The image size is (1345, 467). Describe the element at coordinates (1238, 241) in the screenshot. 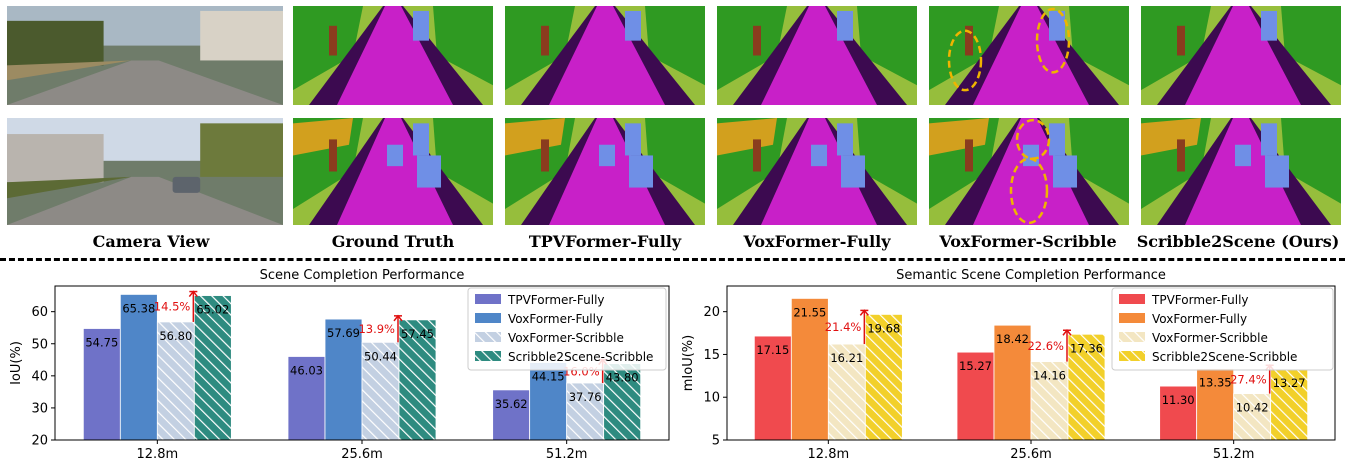

I see `column-header-scribble2scene: Scribble2Scene (Ours)` at that location.